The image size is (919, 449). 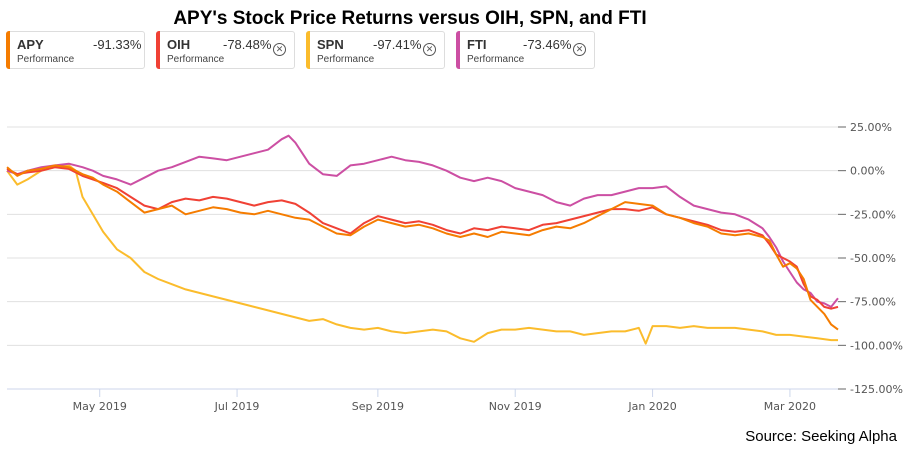 What do you see at coordinates (515, 406) in the screenshot?
I see `x-tick-label: Nov 2019` at bounding box center [515, 406].